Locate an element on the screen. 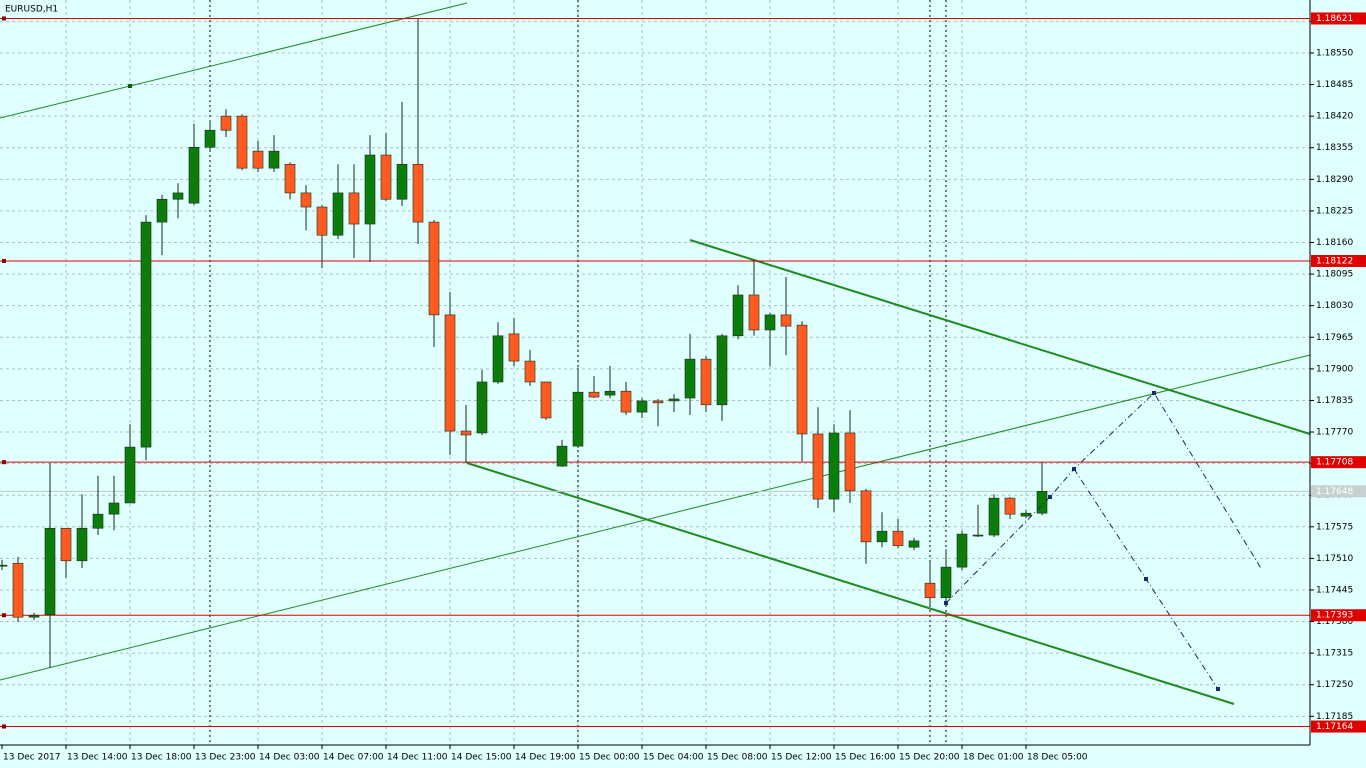 The image size is (1366, 768). x-tick-label: 15 Dec 08:00 is located at coordinates (737, 758).